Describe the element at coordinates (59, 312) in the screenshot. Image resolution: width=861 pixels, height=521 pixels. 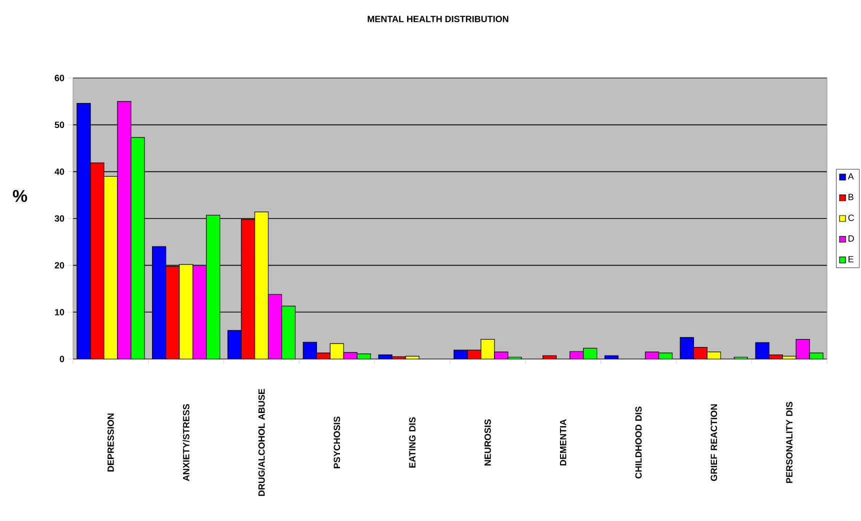
I see `y-tick-label: 10` at that location.